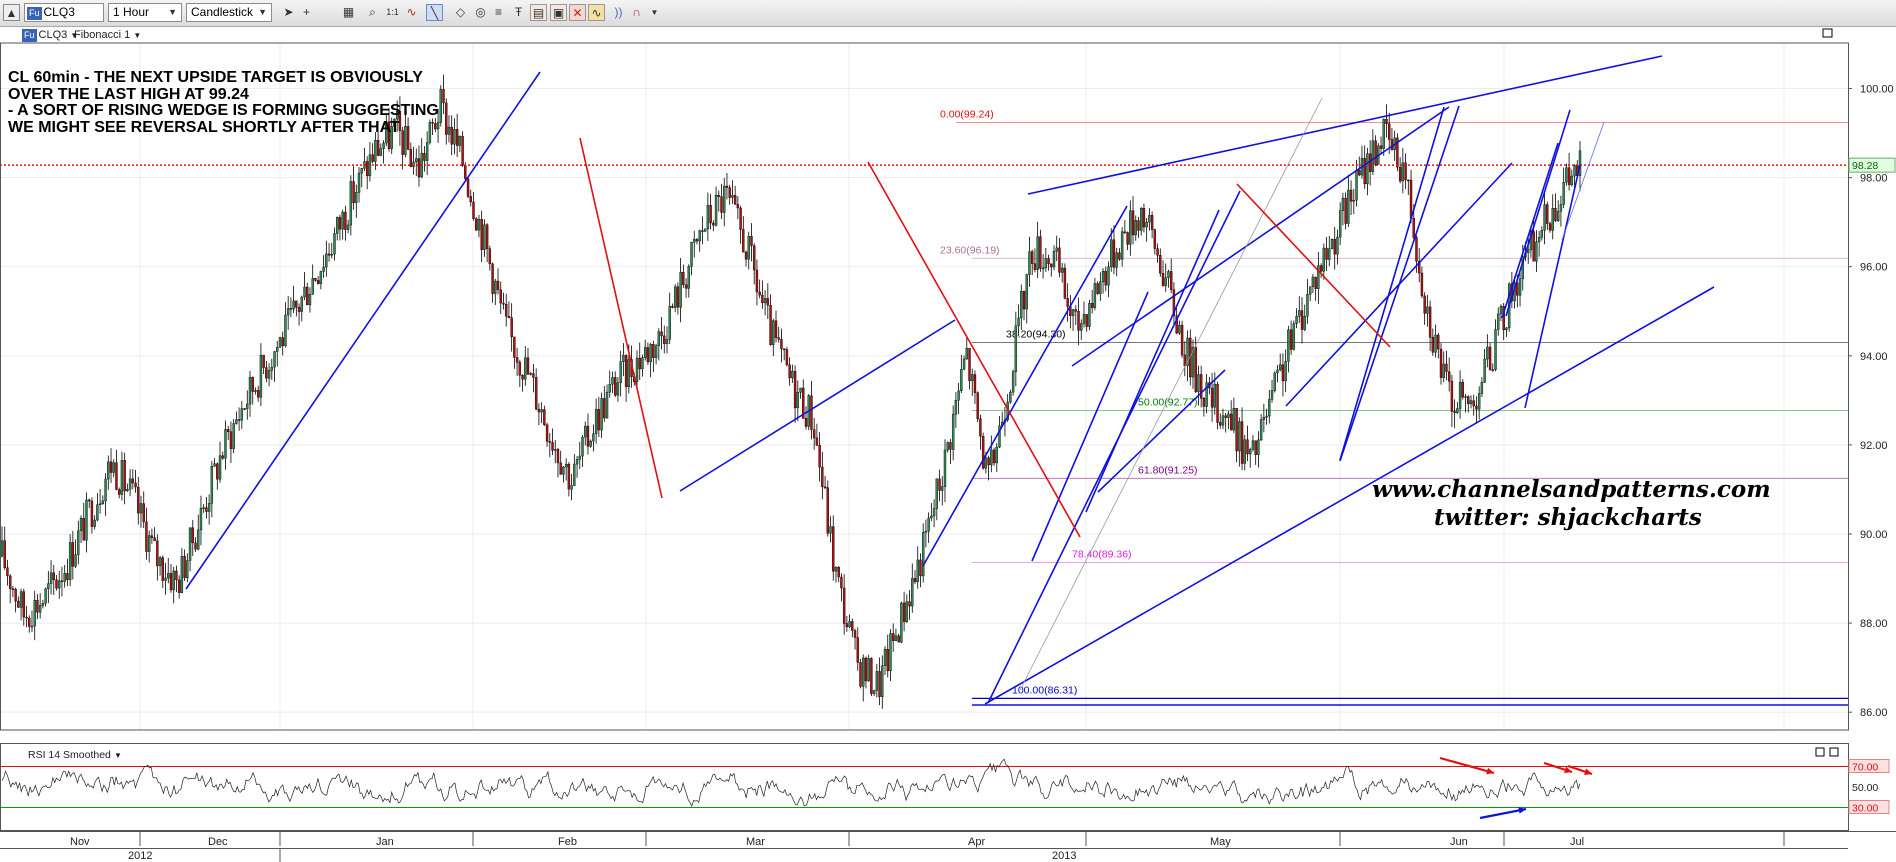  Describe the element at coordinates (1025, 386) in the screenshot. I see `trendline` at that location.